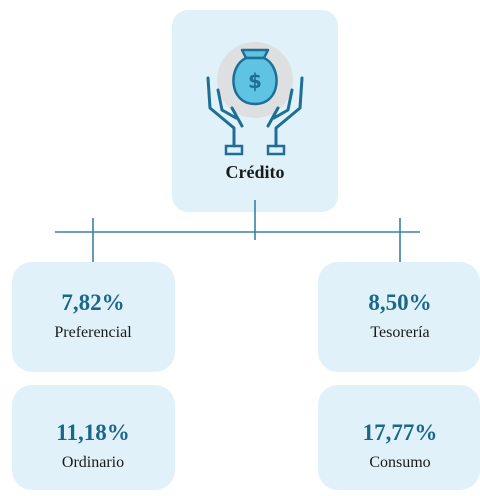 This screenshot has height=496, width=480. What do you see at coordinates (93, 332) in the screenshot?
I see `node-label: Preferencial` at bounding box center [93, 332].